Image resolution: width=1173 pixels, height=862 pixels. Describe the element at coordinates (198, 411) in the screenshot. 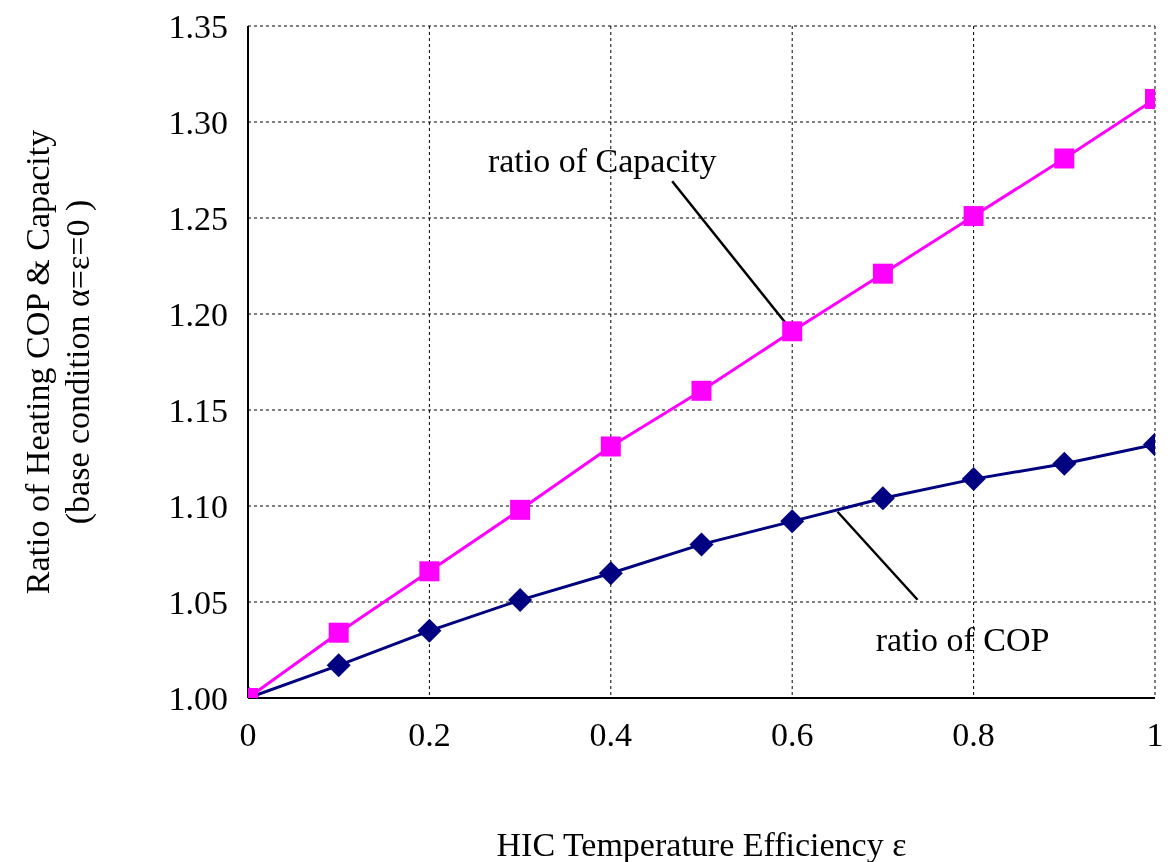

I see `y-tick-label: 1.15` at that location.